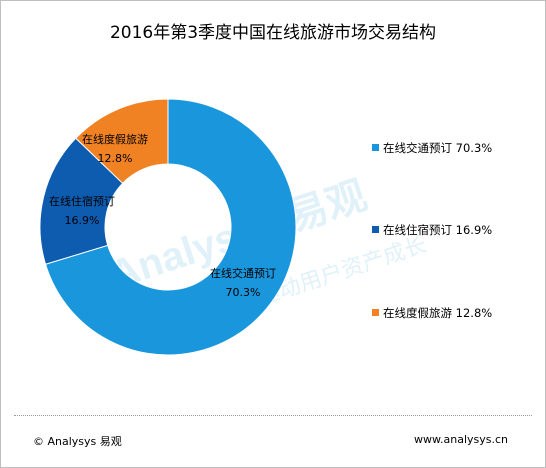 The height and width of the screenshot is (468, 546). What do you see at coordinates (273, 33) in the screenshot?
I see `chart-title: 2016年第3季度中国在线旅游市场交易结构` at bounding box center [273, 33].